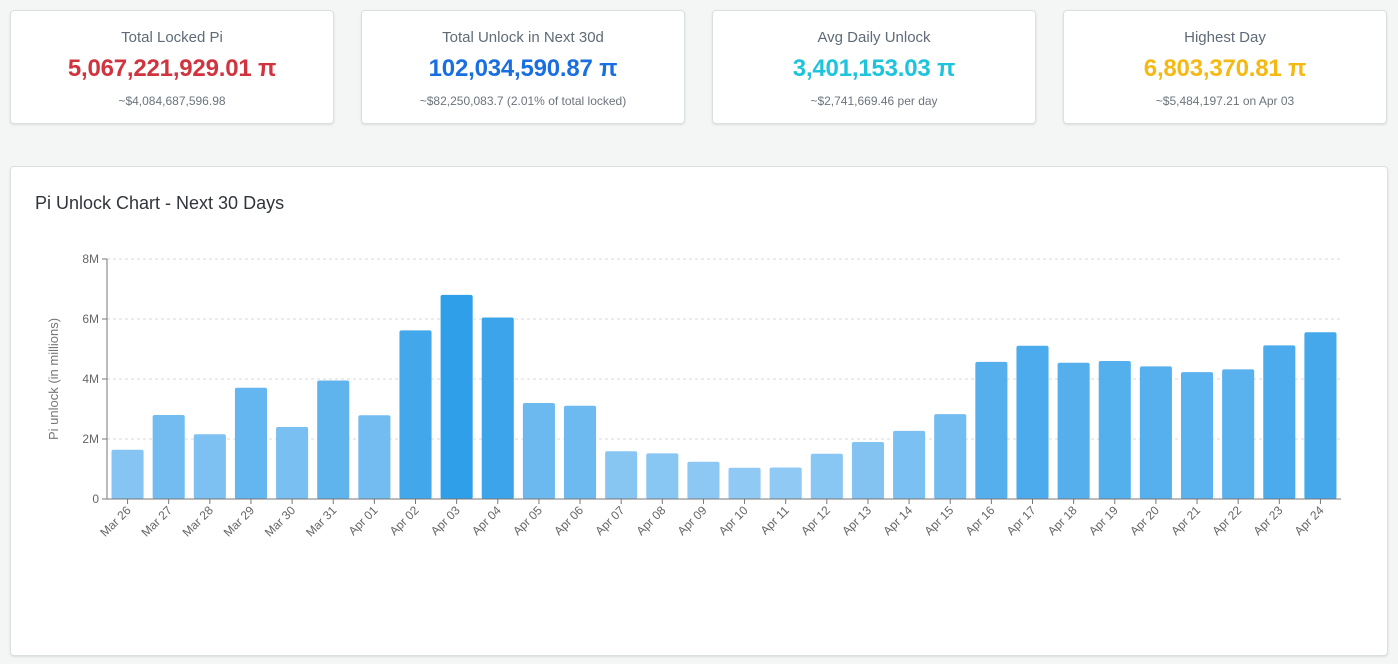  What do you see at coordinates (1225, 101) in the screenshot?
I see `stat-subtext: ~$5,484,197.21 on Apr 03` at bounding box center [1225, 101].